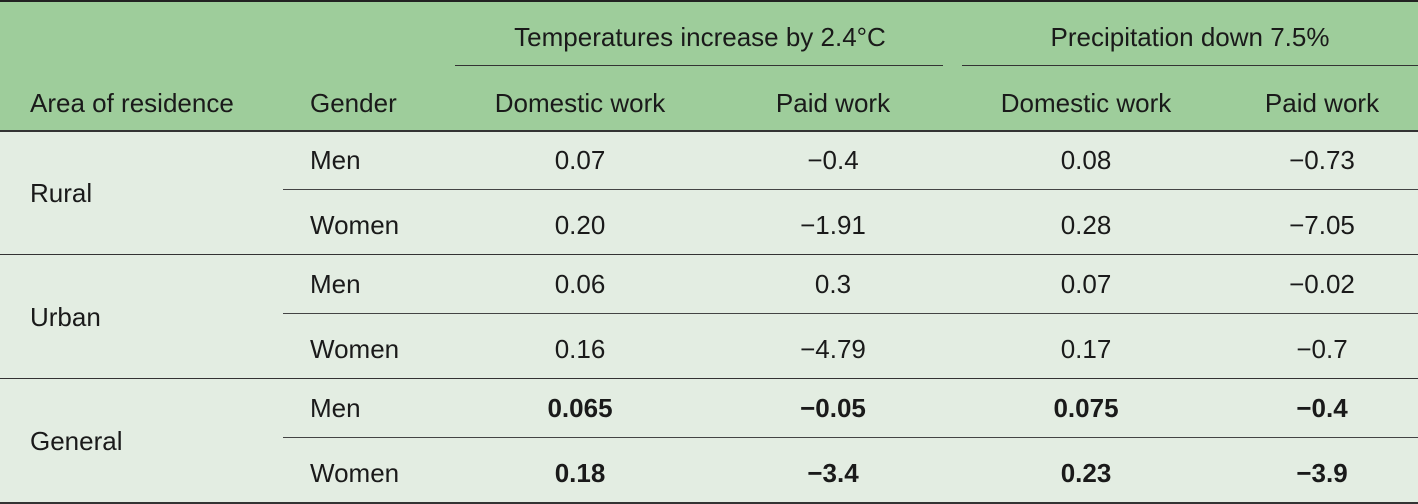 This screenshot has height=504, width=1418. Describe the element at coordinates (833, 349) in the screenshot. I see `cell-value: −4.79` at that location.